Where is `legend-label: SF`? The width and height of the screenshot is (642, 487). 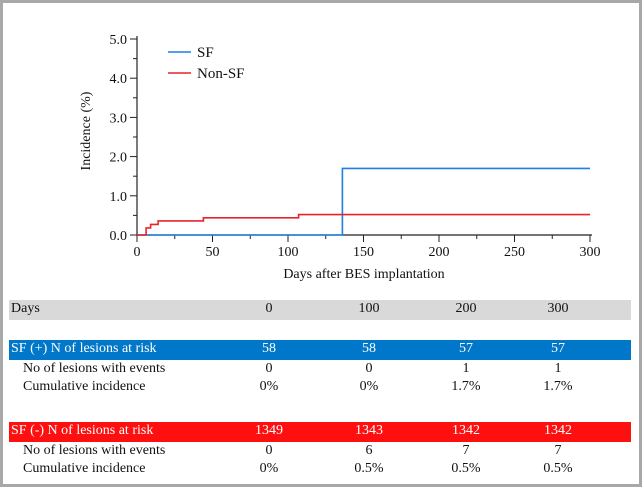 legend-label: SF is located at coordinates (205, 53).